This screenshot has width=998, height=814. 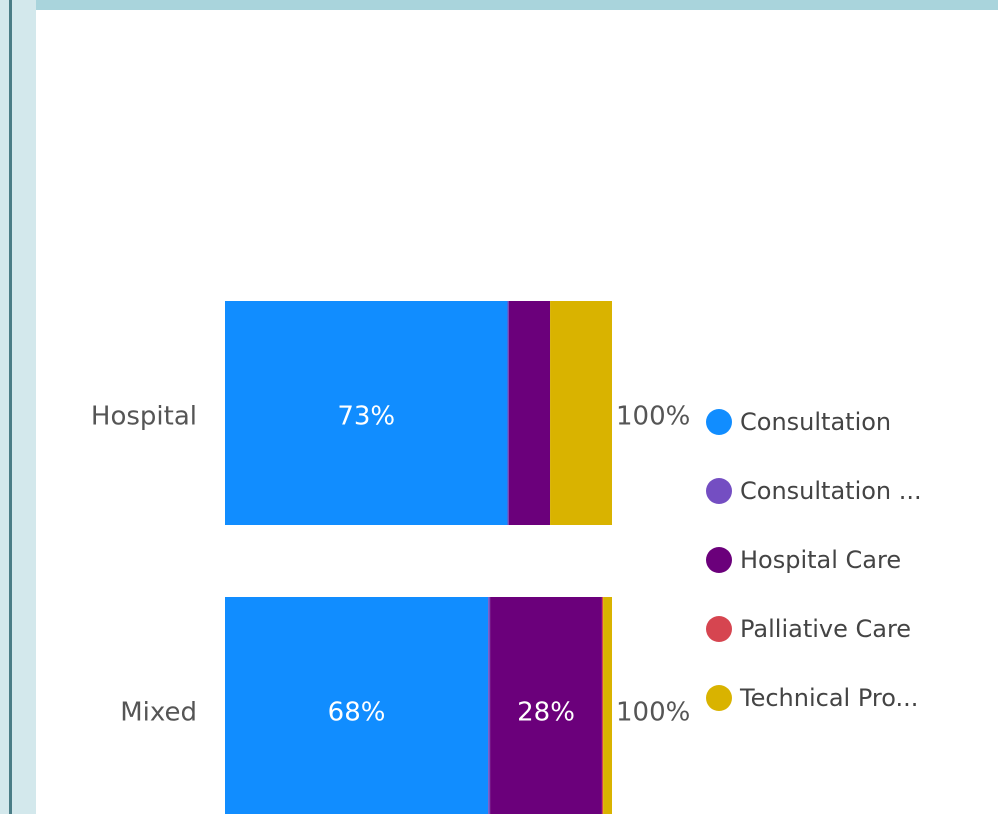 What do you see at coordinates (158, 713) in the screenshot?
I see `category-label: Mixed` at bounding box center [158, 713].